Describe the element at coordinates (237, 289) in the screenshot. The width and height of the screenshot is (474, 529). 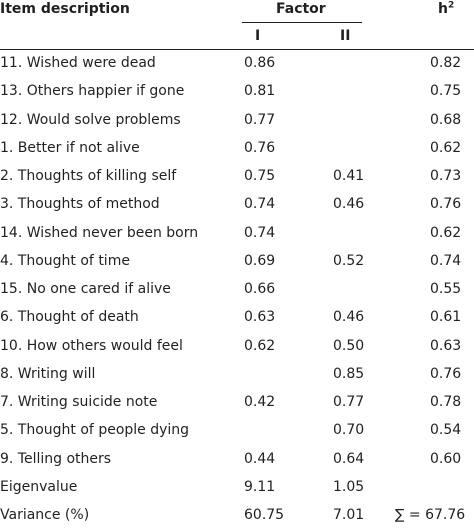
I see `table-row: 15. No one cared if alive 0.66 0.55` at that location.